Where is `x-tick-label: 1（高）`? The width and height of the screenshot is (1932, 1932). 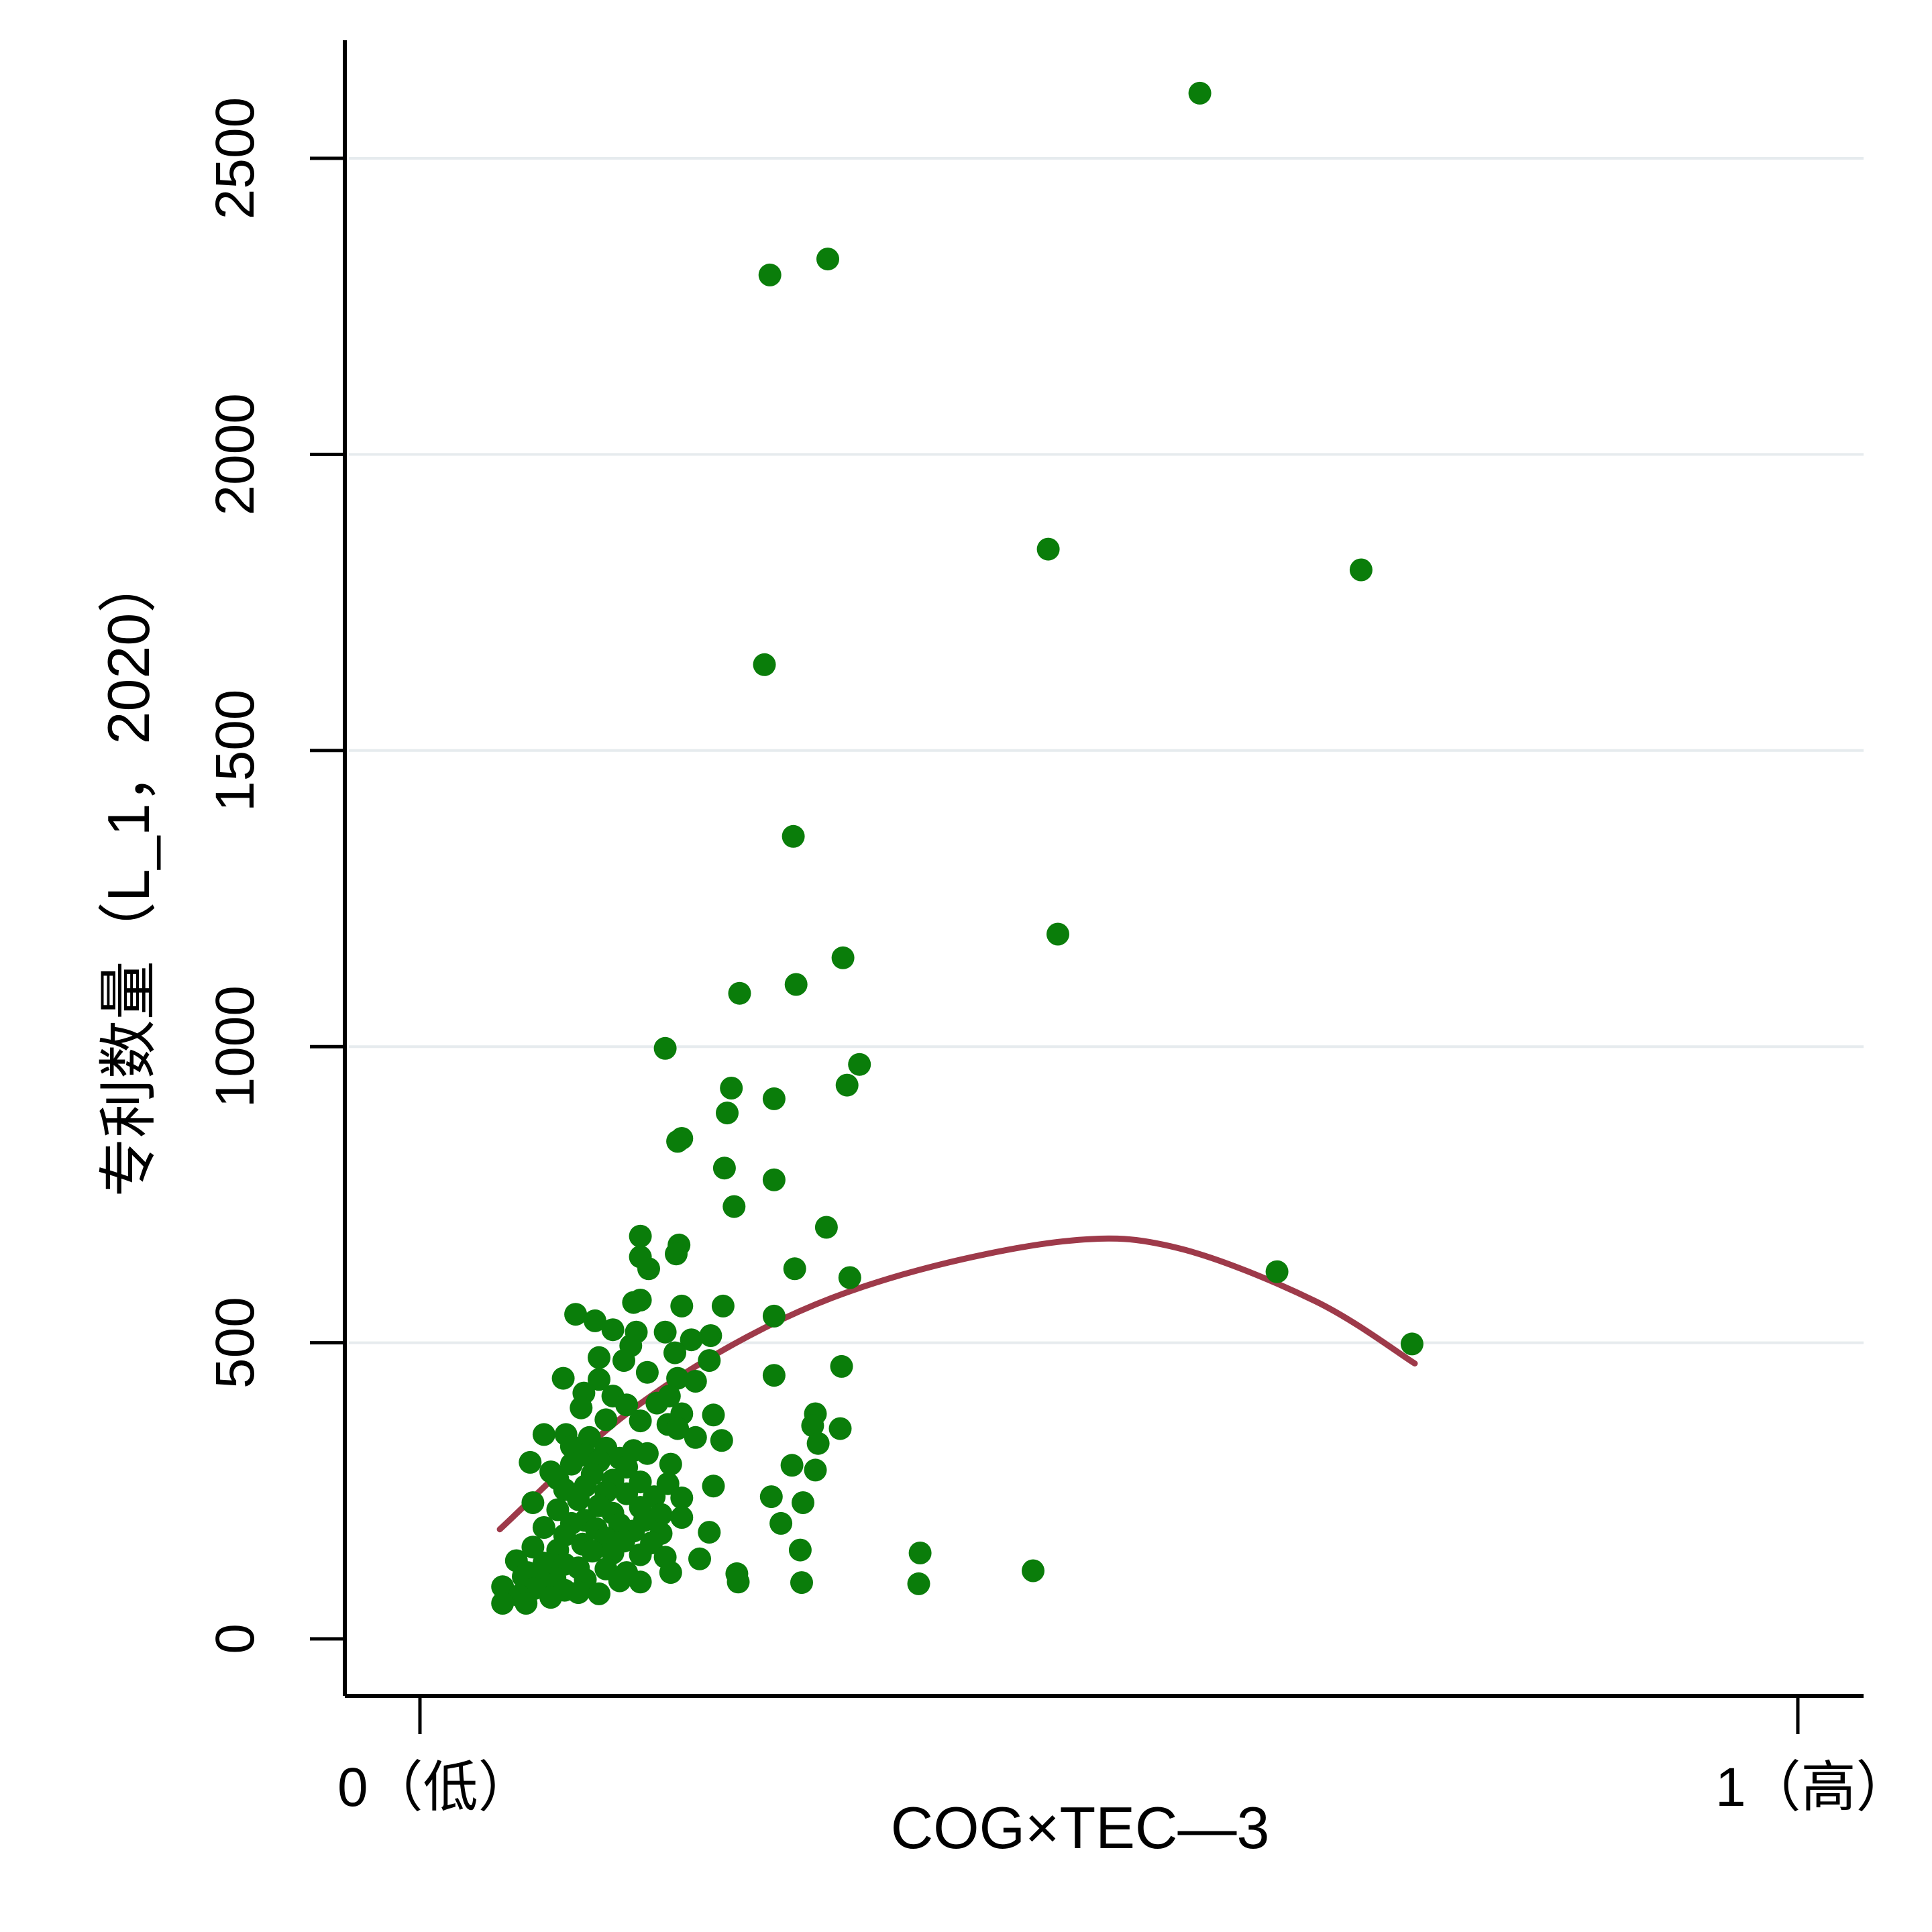
x-tick-label: 1（高） is located at coordinates (1813, 1787).